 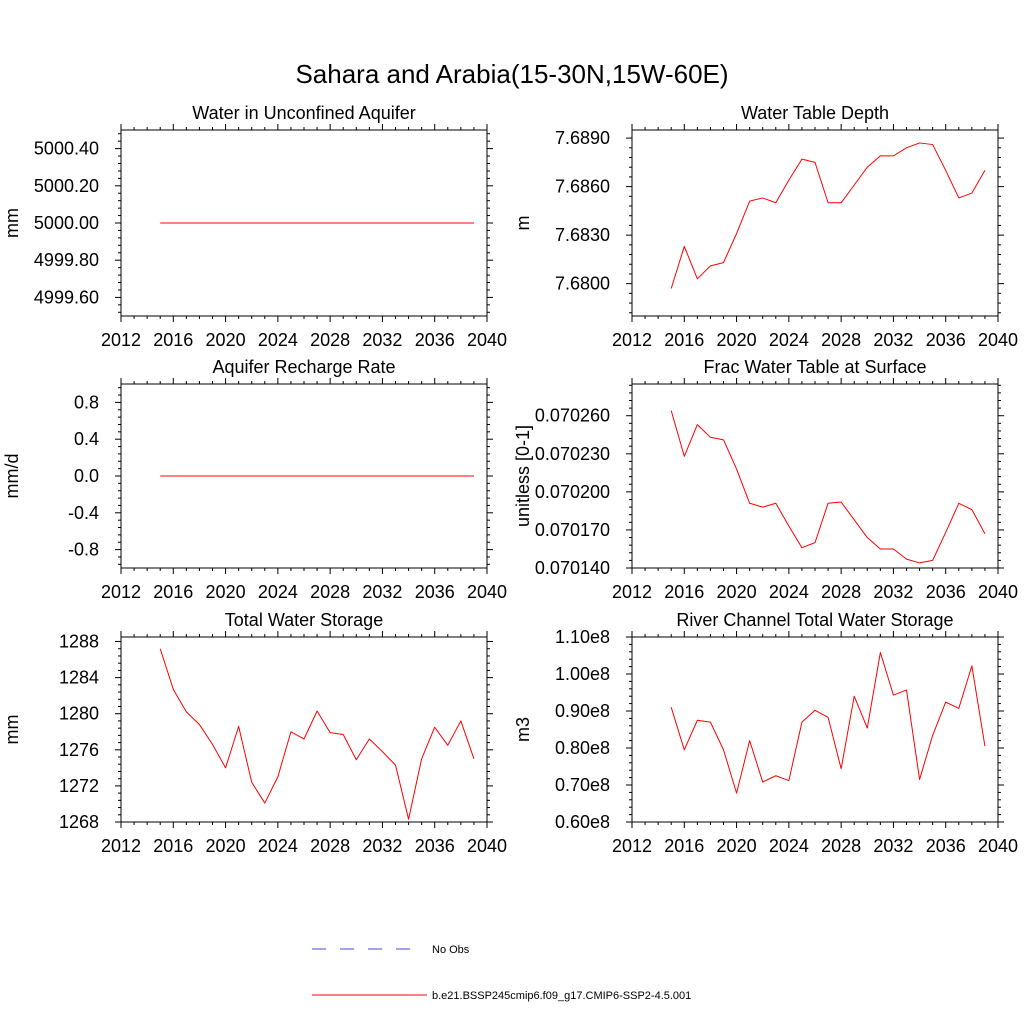 I want to click on y-tick-label: 0.90e8, so click(x=582, y=711).